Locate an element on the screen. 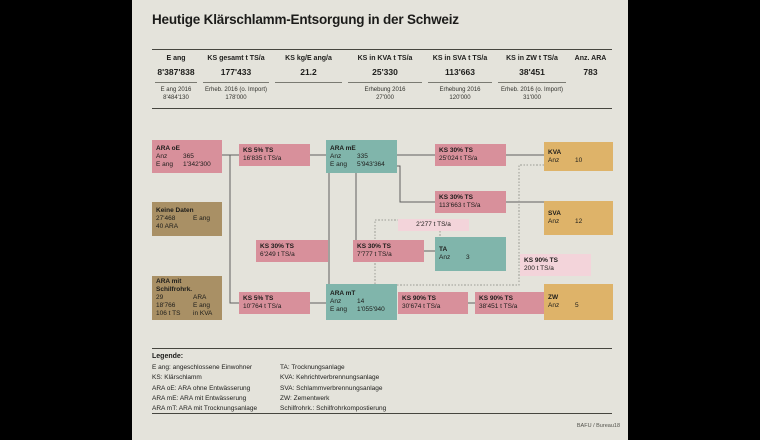 The width and height of the screenshot is (760, 440). node-cell: 200 t TS/a is located at coordinates (539, 268).